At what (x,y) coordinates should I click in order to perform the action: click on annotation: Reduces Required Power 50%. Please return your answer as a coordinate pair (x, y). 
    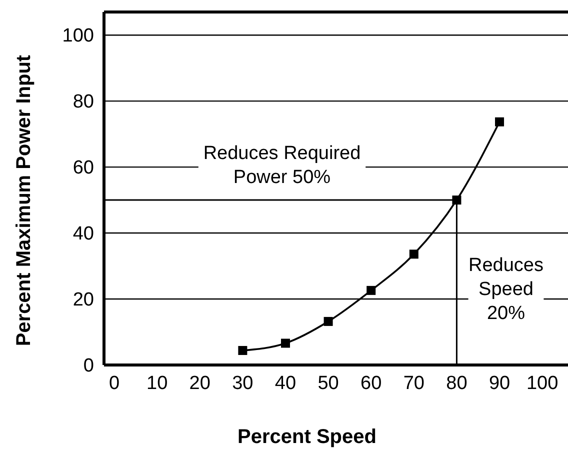
    Looking at the image, I should click on (282, 165).